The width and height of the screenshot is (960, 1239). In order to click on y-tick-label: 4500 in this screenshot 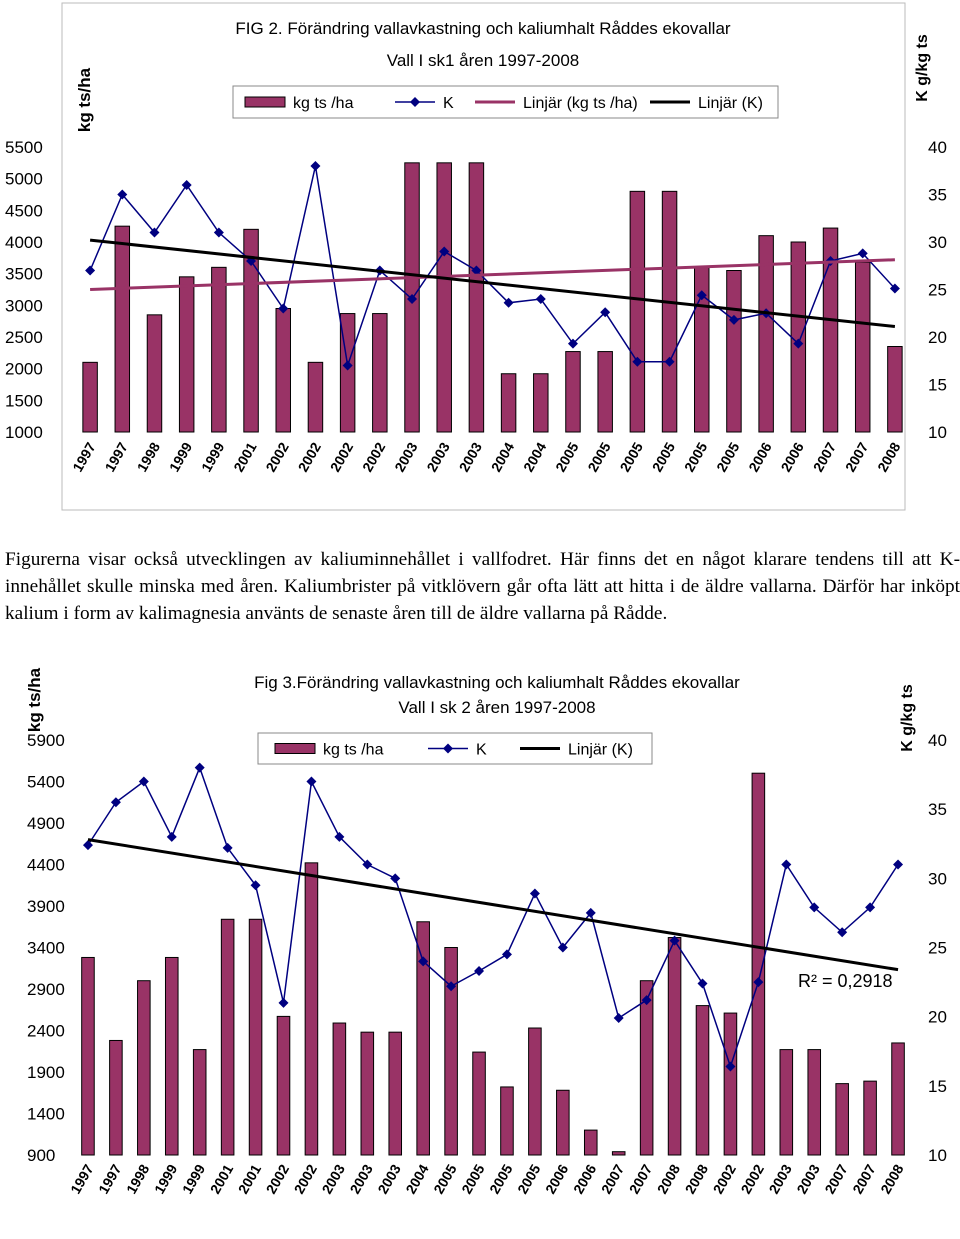, I will do `click(24, 210)`.